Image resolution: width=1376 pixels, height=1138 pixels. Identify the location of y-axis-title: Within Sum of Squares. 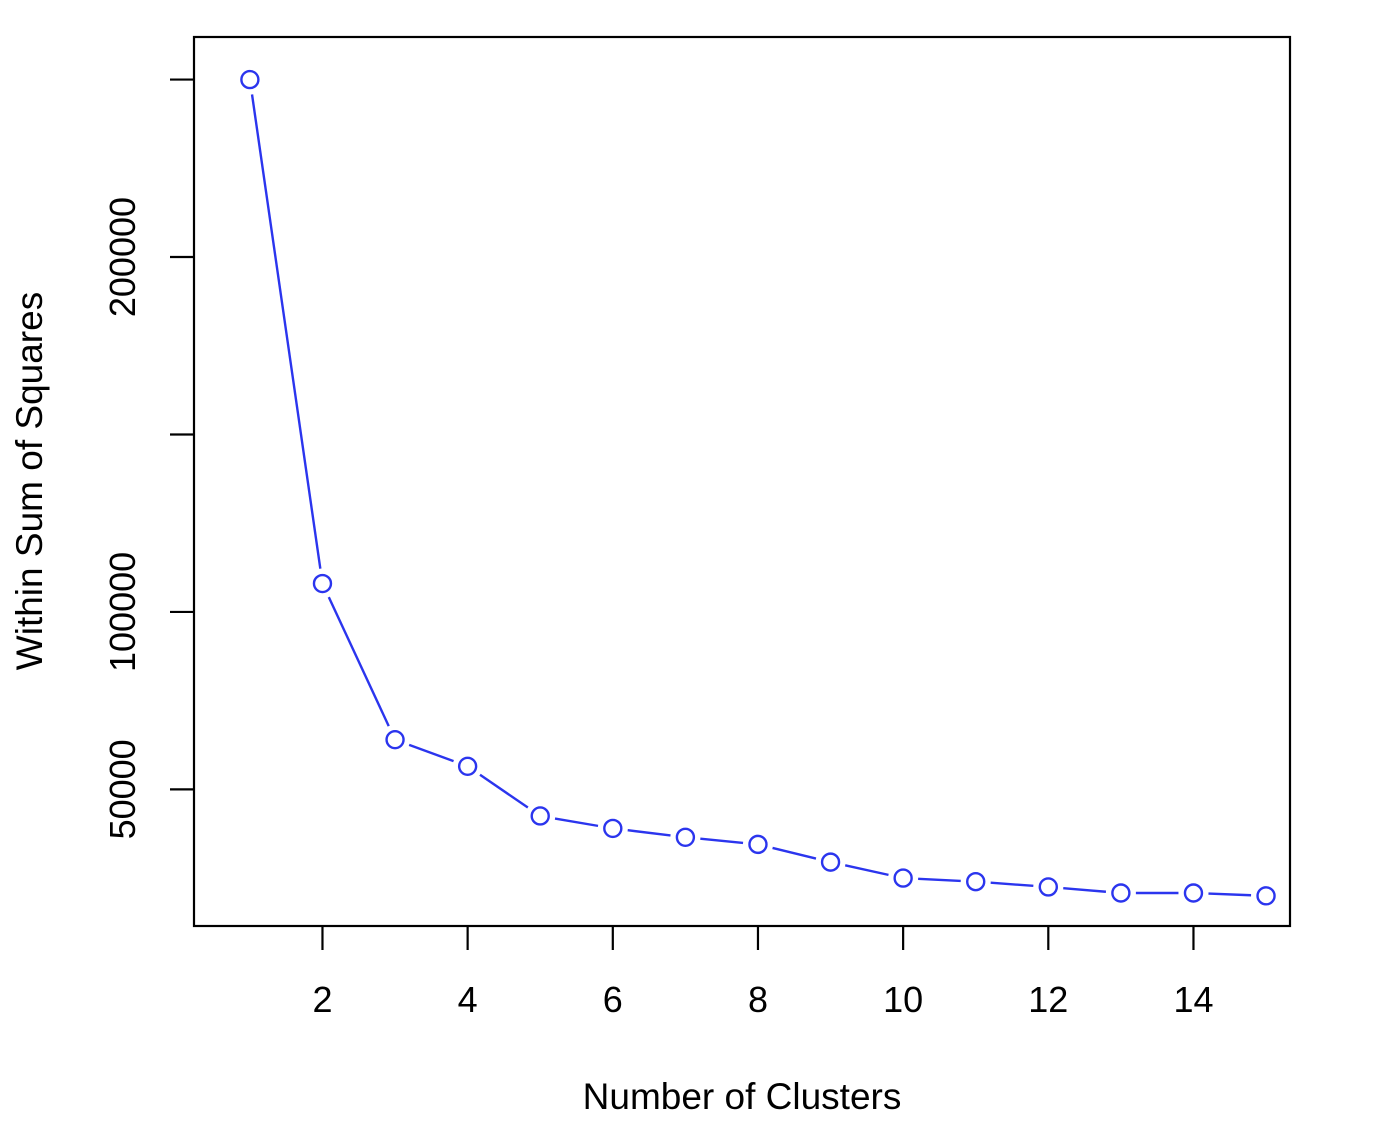
(29, 481).